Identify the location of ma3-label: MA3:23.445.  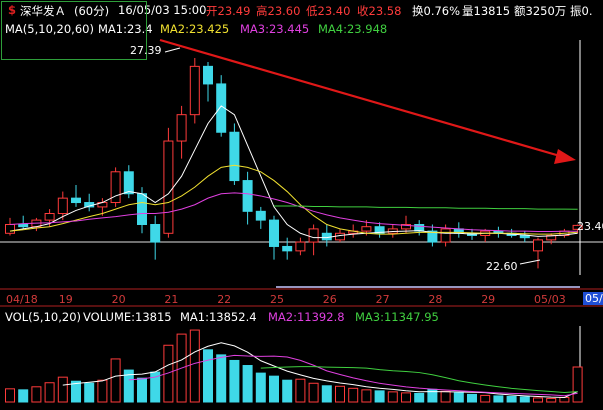
(275, 29).